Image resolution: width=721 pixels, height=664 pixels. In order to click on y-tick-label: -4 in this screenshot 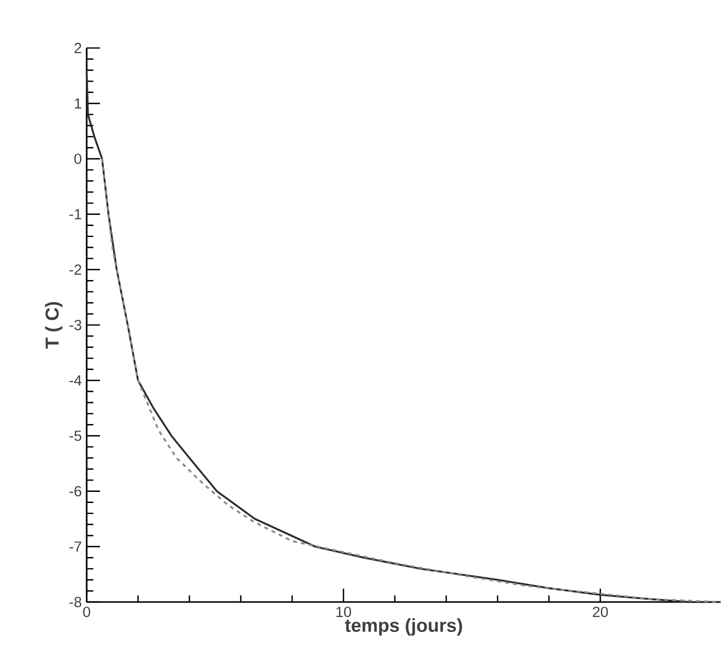, I will do `click(76, 380)`.